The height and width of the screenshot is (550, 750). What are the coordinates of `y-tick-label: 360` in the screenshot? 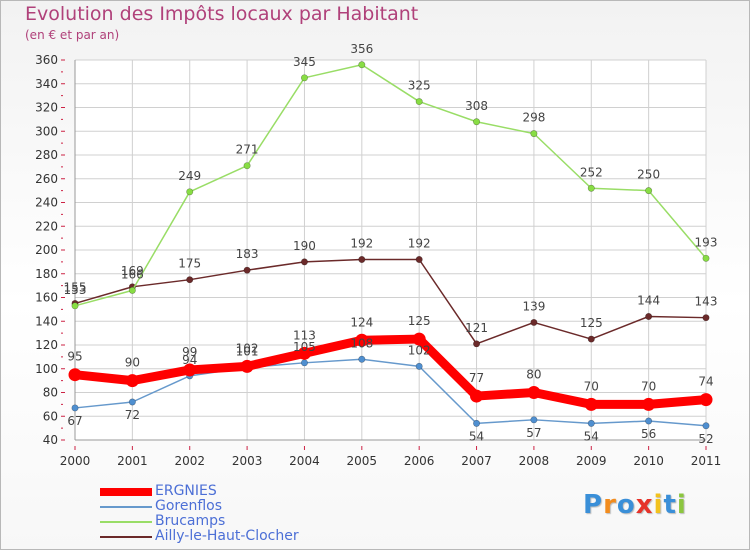 It's located at (46, 60).